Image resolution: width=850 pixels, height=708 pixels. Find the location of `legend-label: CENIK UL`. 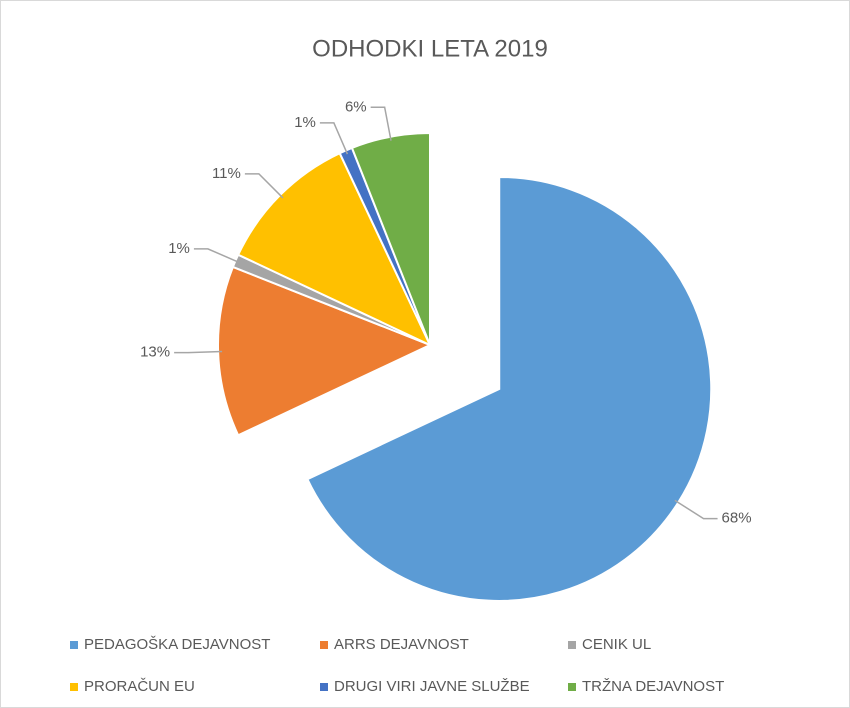

legend-label: CENIK UL is located at coordinates (616, 644).